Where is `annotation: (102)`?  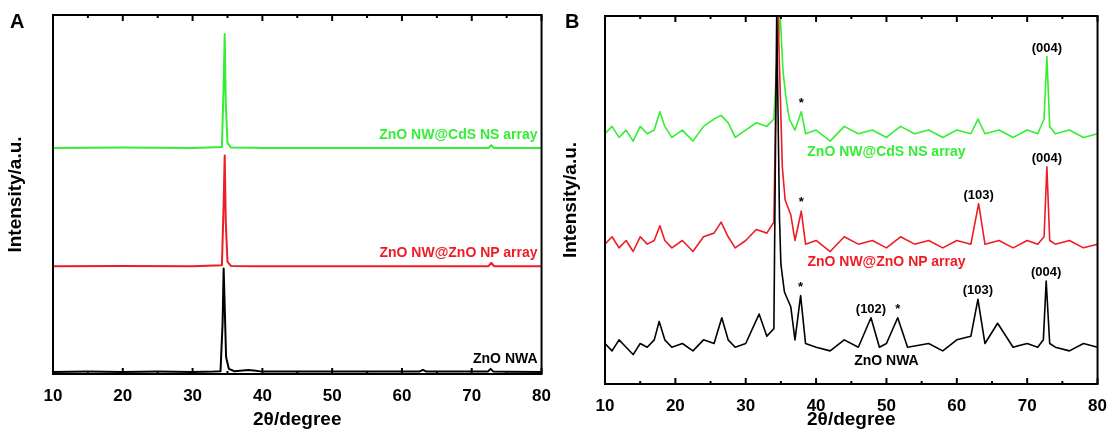
annotation: (102) is located at coordinates (871, 308).